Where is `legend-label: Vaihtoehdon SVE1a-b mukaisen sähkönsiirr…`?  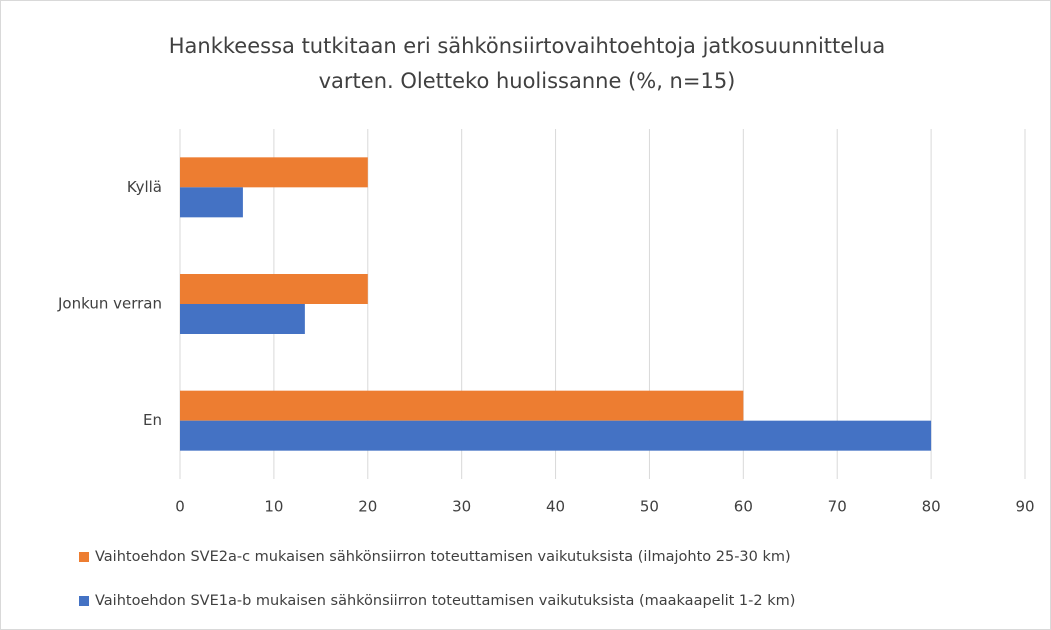 legend-label: Vaihtoehdon SVE1a-b mukaisen sähkönsiirr… is located at coordinates (445, 601).